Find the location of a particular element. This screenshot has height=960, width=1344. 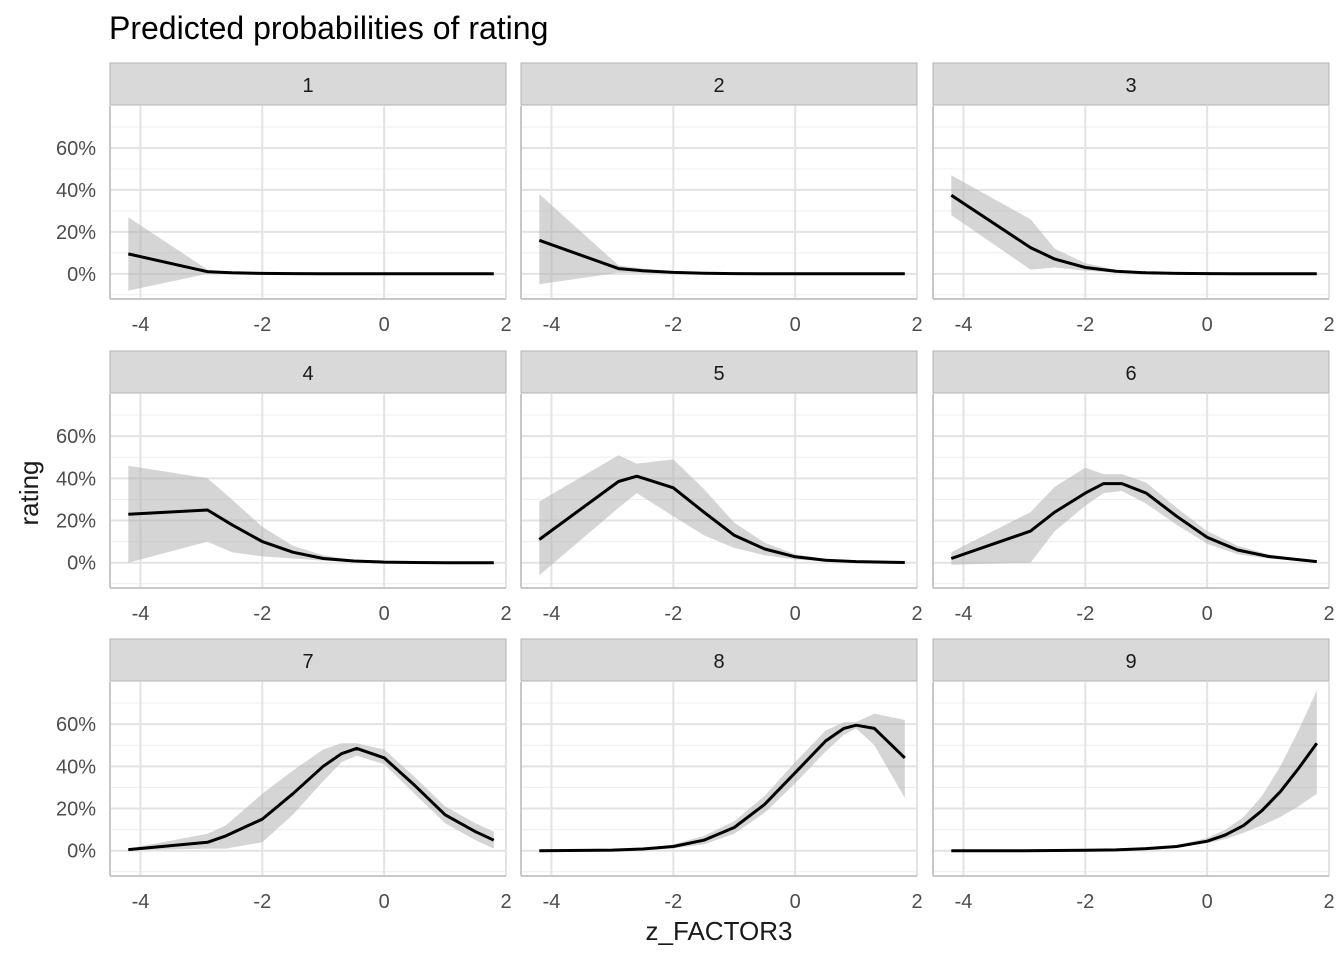

panel-strip-label: 1 is located at coordinates (307, 86).